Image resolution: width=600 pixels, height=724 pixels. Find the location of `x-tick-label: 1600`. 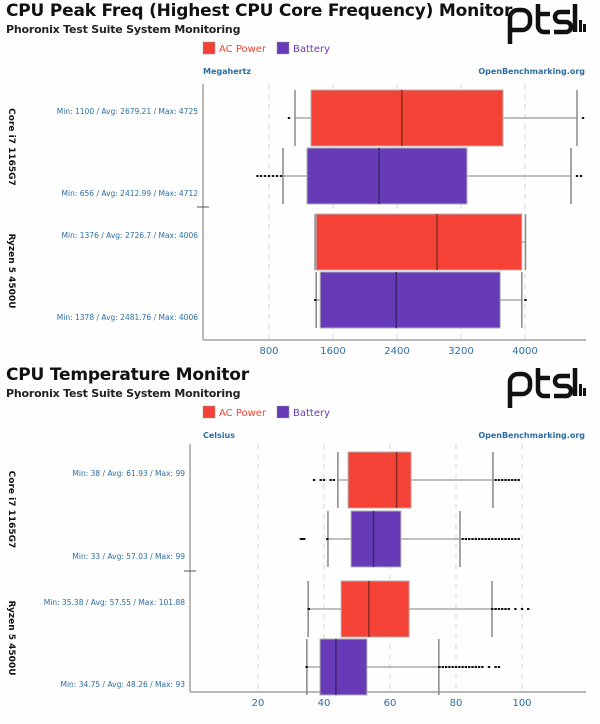

x-tick-label: 1600 is located at coordinates (332, 351).